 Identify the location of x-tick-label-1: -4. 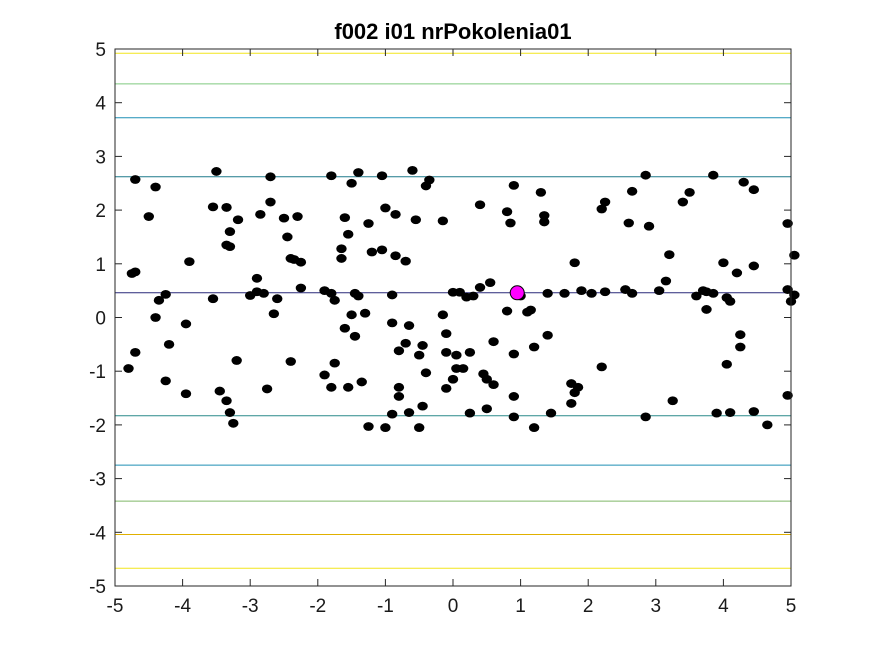
(182, 606).